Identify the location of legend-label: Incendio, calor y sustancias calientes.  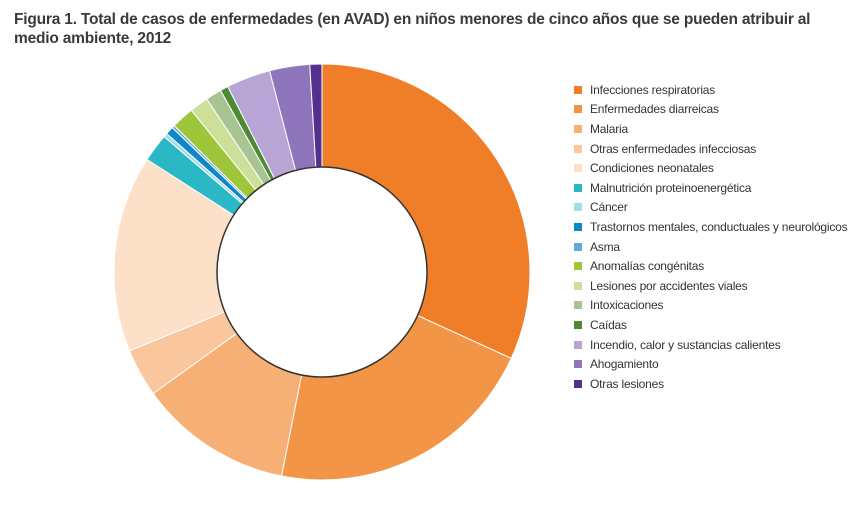
(685, 344).